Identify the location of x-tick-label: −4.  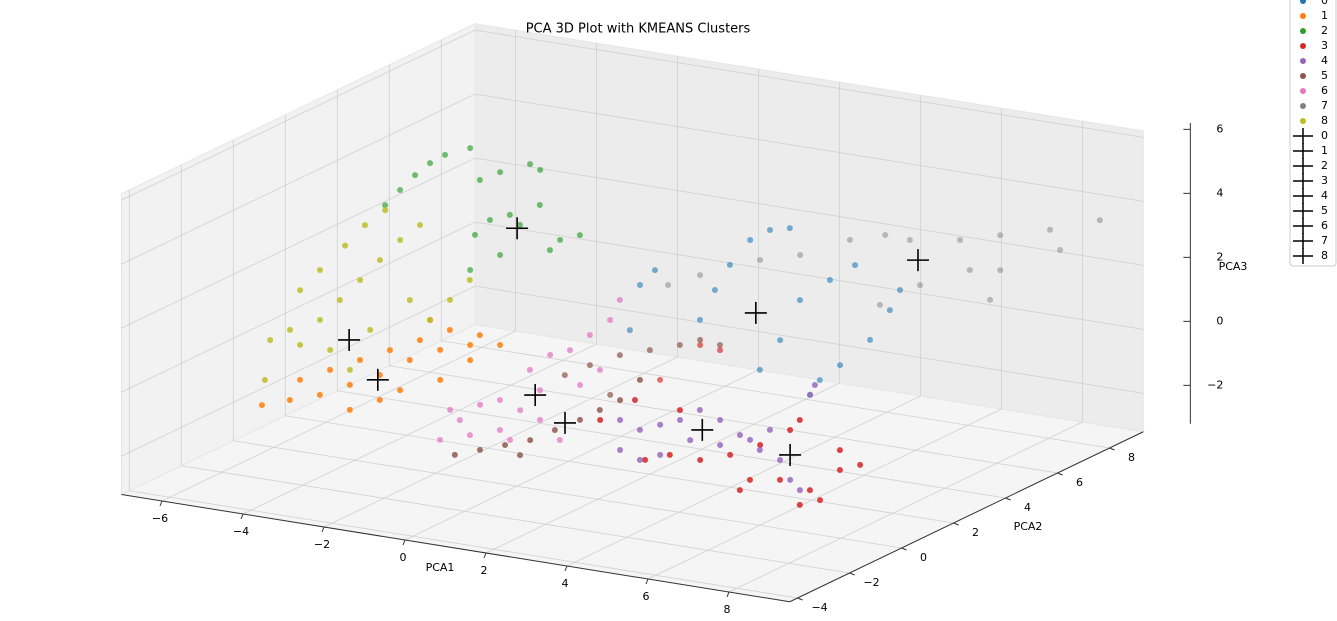
(241, 531).